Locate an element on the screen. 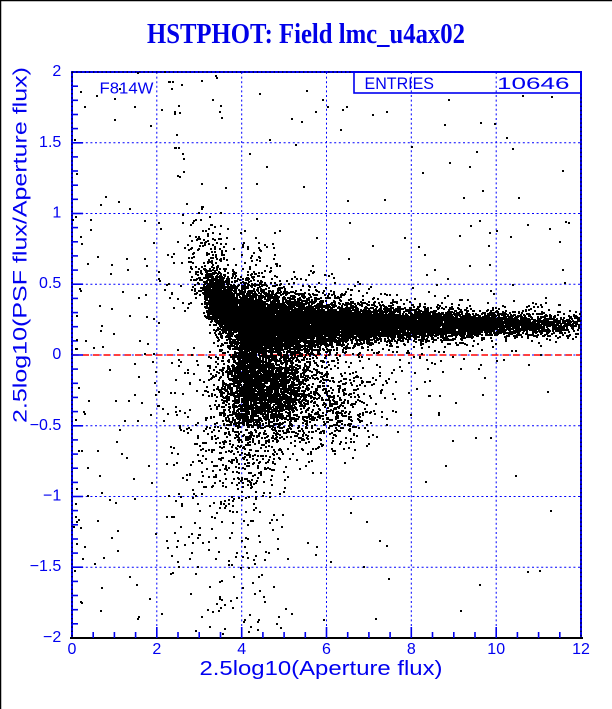  svg-text: 1 is located at coordinates (56, 213).